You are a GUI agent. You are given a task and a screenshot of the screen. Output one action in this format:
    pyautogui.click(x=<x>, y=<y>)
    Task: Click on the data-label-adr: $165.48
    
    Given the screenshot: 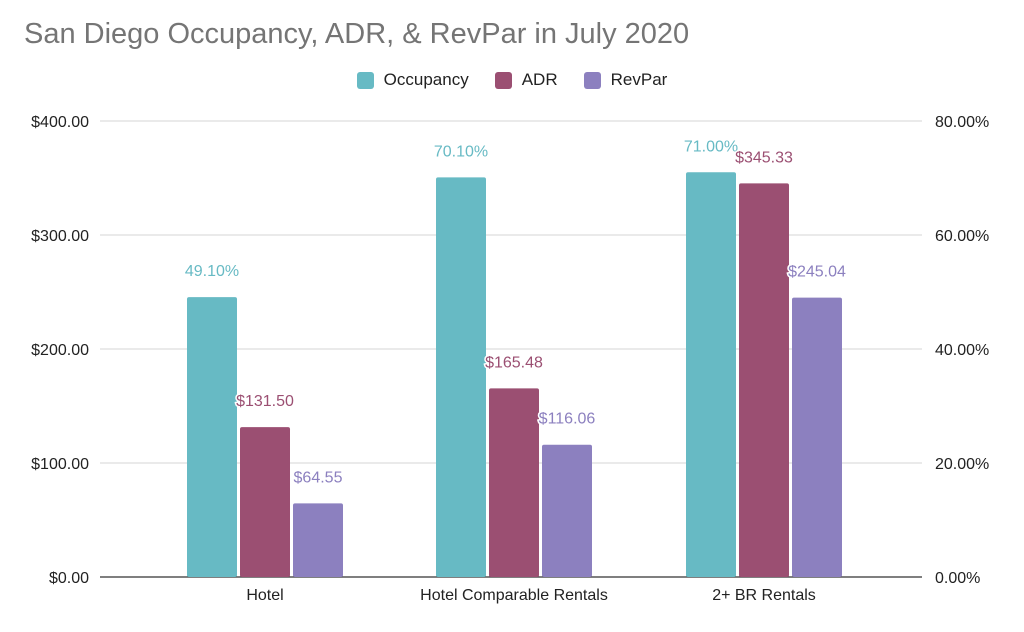 What is the action you would take?
    pyautogui.click(x=514, y=362)
    